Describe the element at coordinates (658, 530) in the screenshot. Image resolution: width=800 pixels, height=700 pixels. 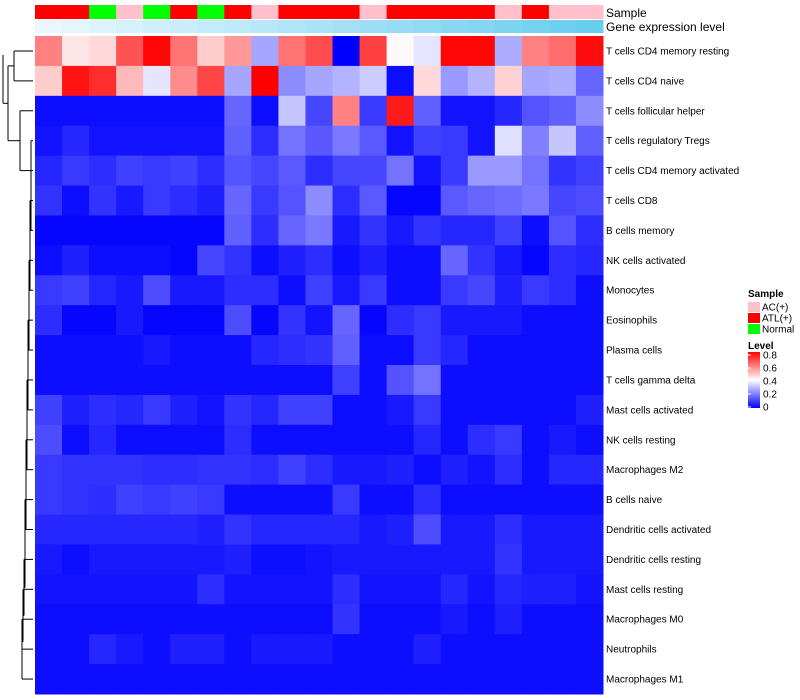
I see `row-label: Dendritic cells activated` at that location.